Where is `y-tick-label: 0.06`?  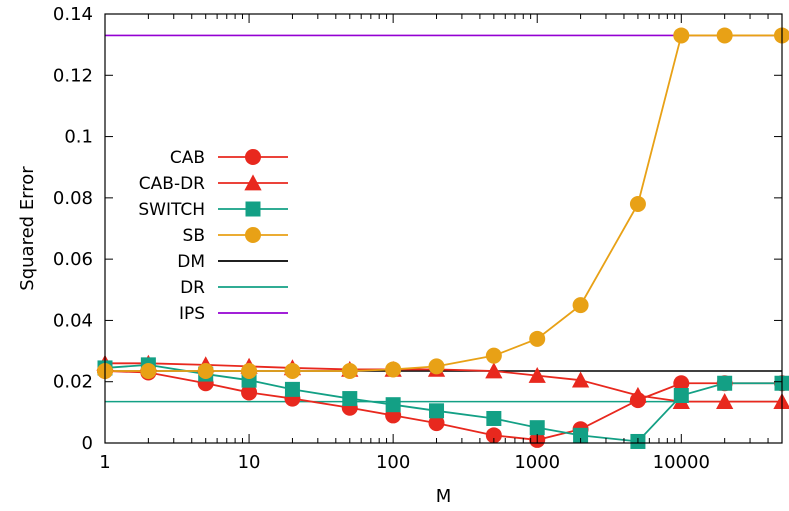
y-tick-label: 0.06 is located at coordinates (73, 259).